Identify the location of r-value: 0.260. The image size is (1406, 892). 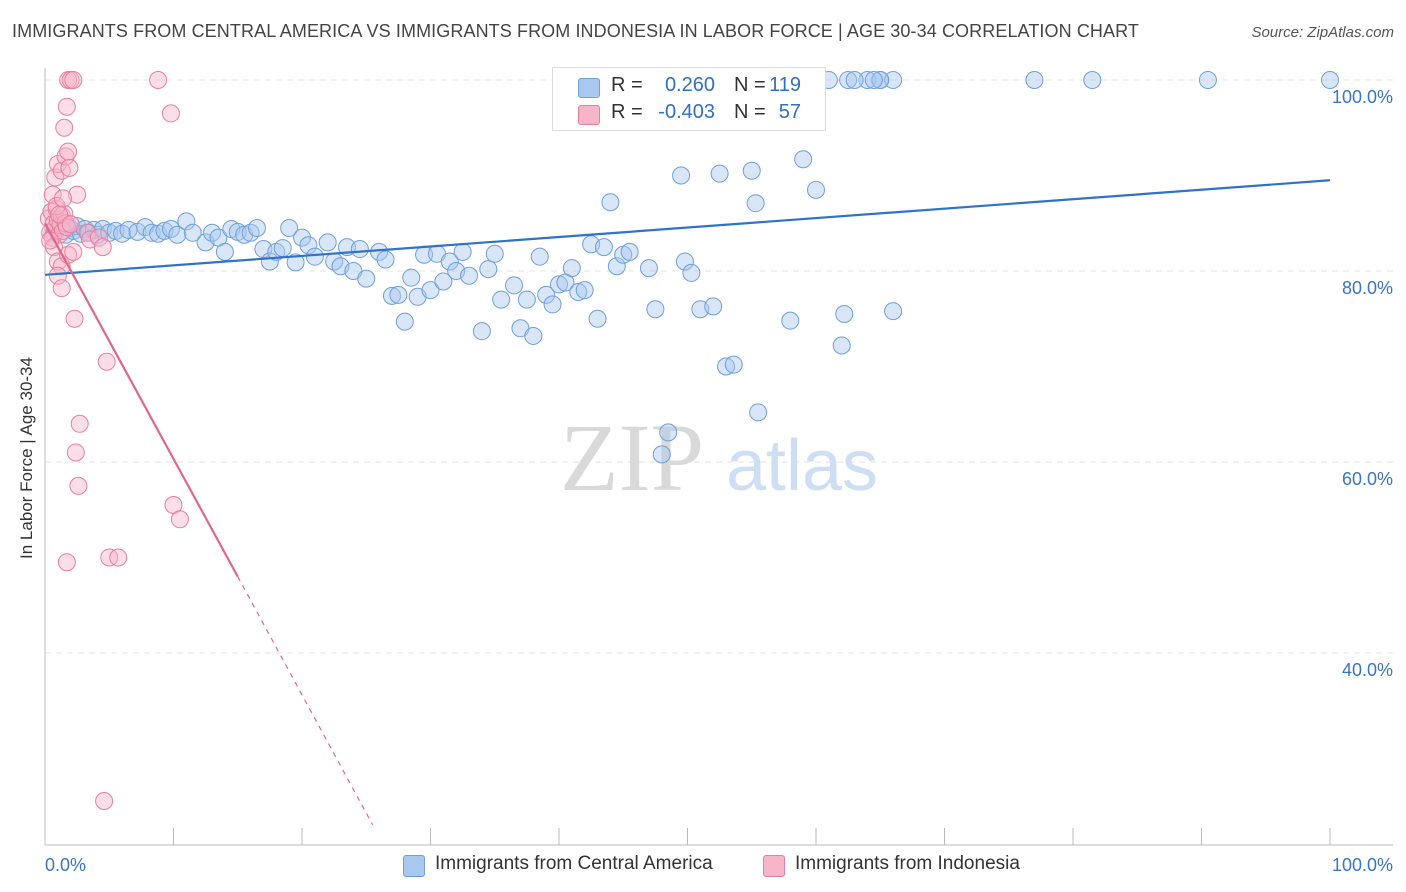
(689, 85).